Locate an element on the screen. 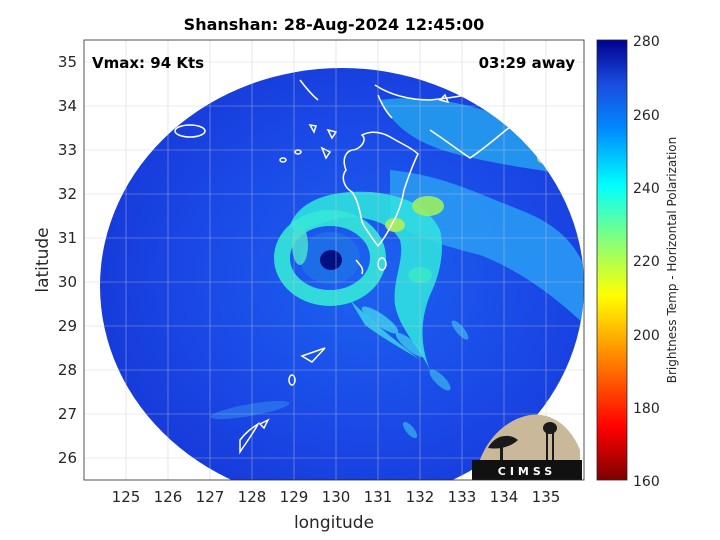 The width and height of the screenshot is (720, 540). y-tick-label: 26 is located at coordinates (67, 458).